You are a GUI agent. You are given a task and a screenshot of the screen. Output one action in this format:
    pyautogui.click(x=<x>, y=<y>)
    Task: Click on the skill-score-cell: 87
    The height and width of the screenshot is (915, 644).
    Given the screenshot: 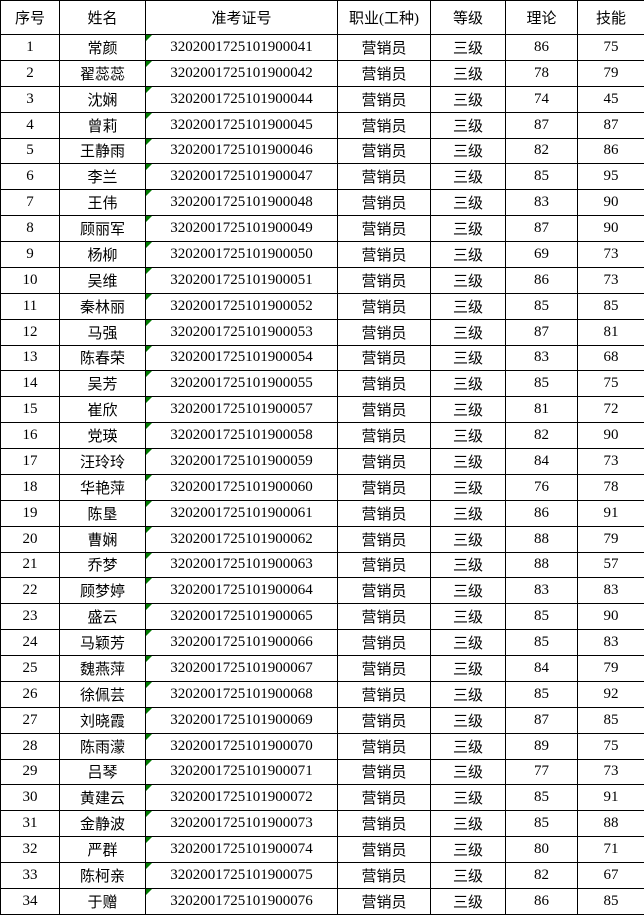 What is the action you would take?
    pyautogui.click(x=610, y=125)
    